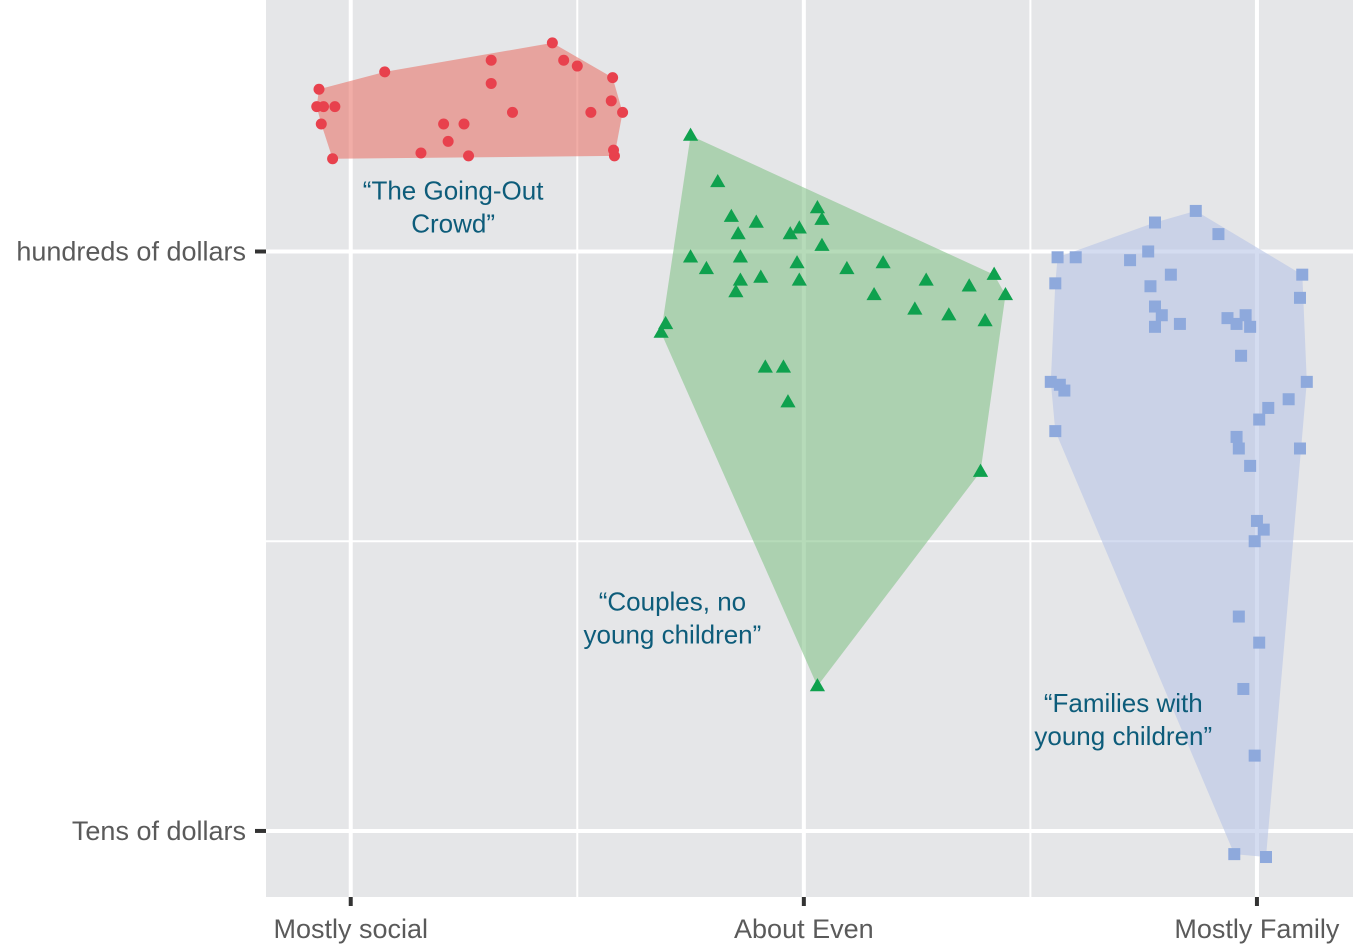  What do you see at coordinates (453, 223) in the screenshot?
I see `annotation-line: Crowd”` at bounding box center [453, 223].